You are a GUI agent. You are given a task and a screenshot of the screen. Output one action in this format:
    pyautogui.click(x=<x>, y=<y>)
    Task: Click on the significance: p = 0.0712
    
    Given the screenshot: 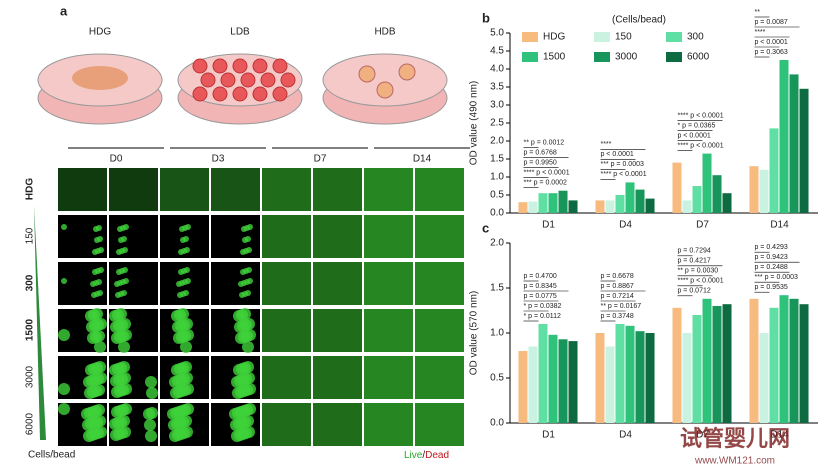 What is the action you would take?
    pyautogui.click(x=693, y=291)
    